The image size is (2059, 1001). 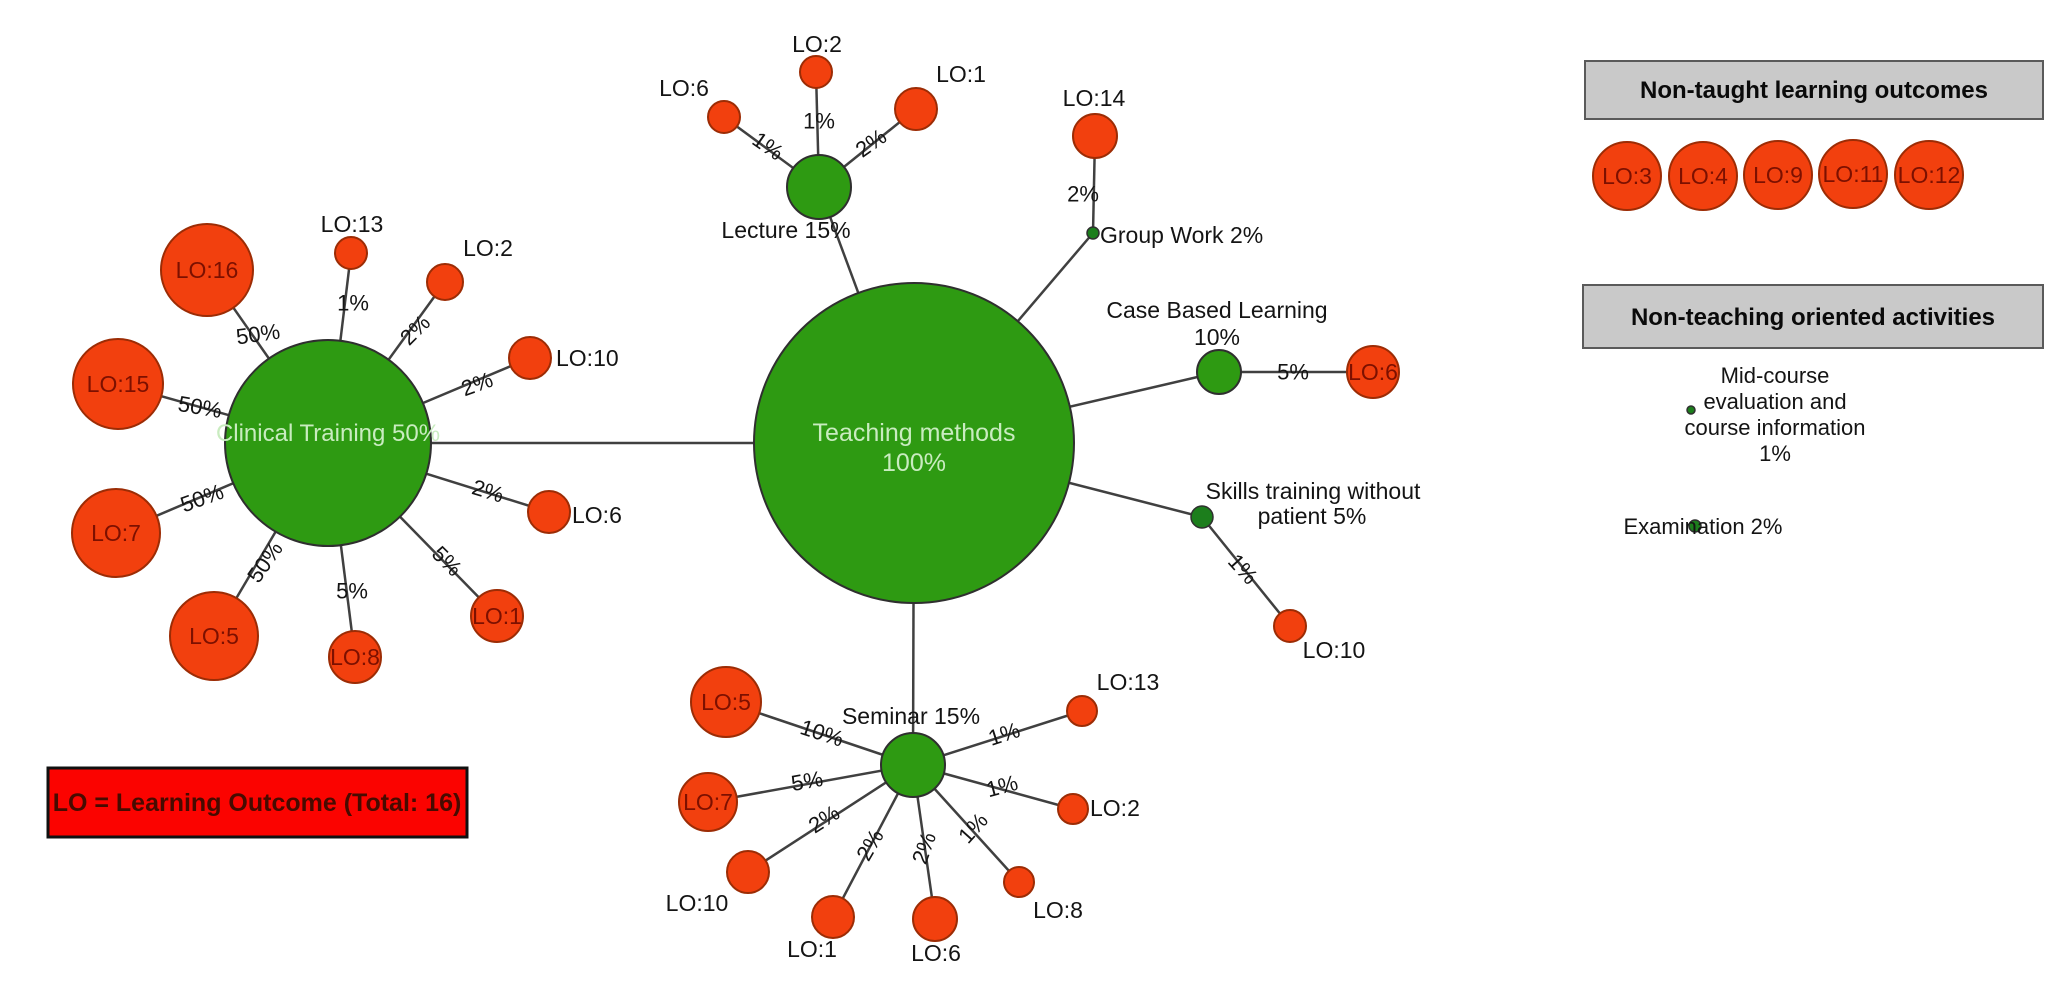 I want to click on clinical-training-label: Clinical Training 50%, so click(x=328, y=433).